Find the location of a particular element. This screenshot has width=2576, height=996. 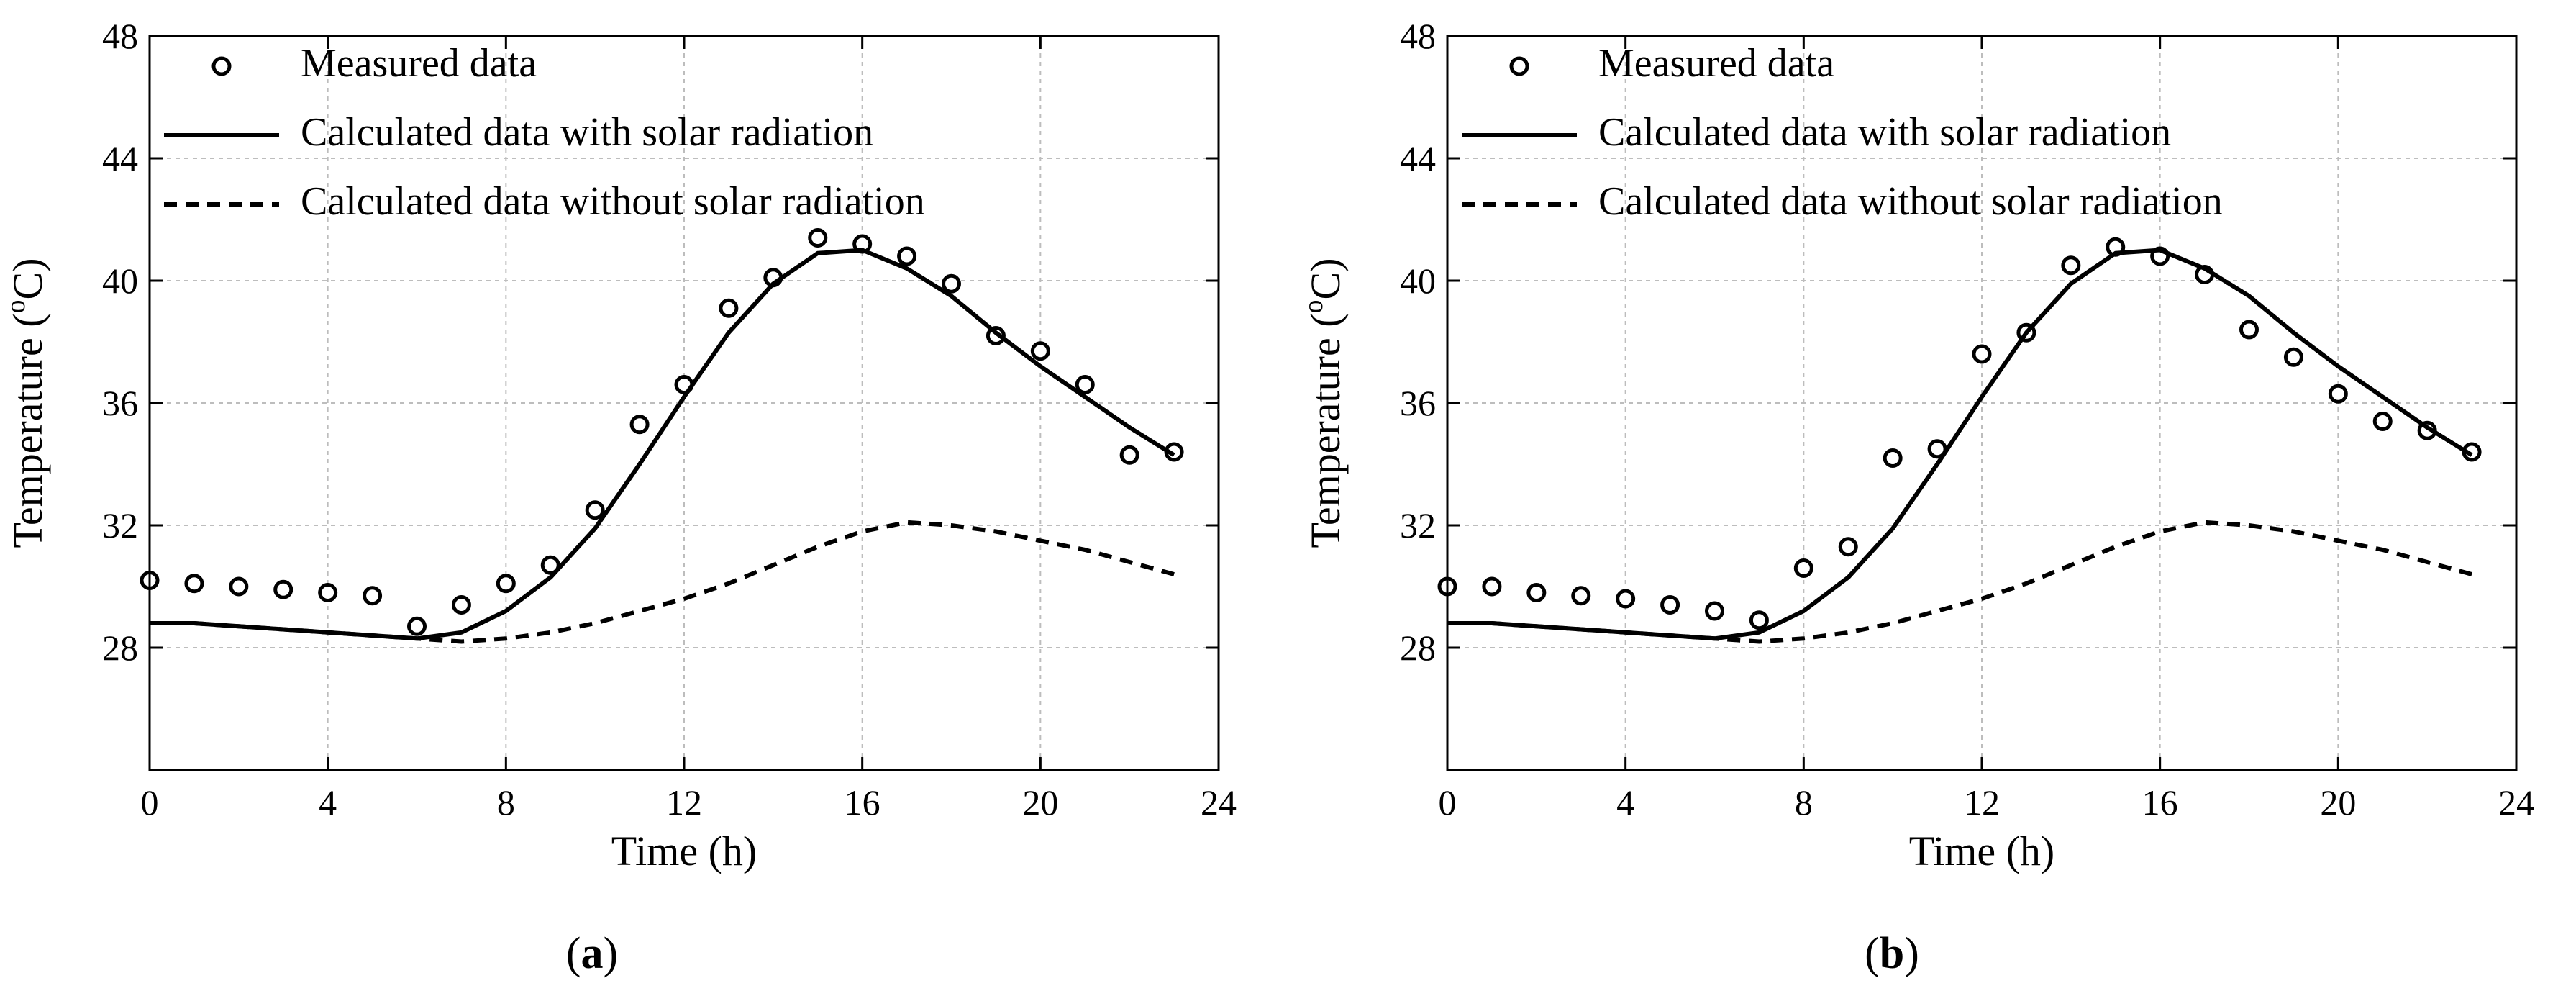

panel-label: (b) is located at coordinates (1892, 953).